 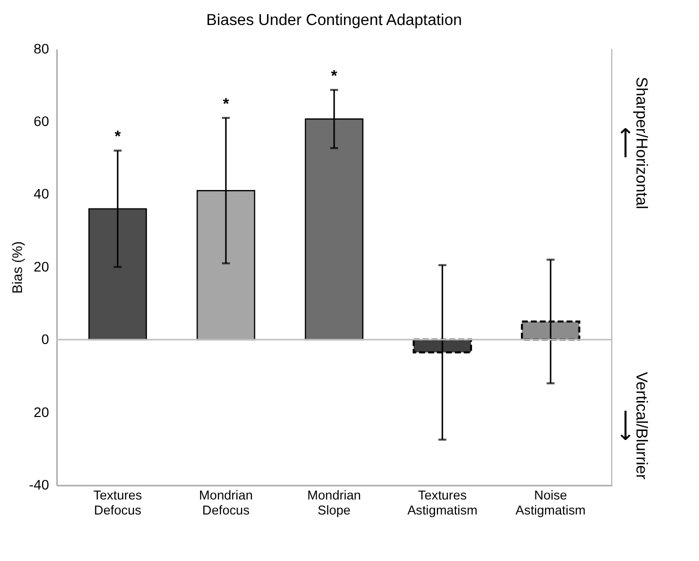 What do you see at coordinates (551, 502) in the screenshot?
I see `x-tick-label: Noise Astigmatism` at bounding box center [551, 502].